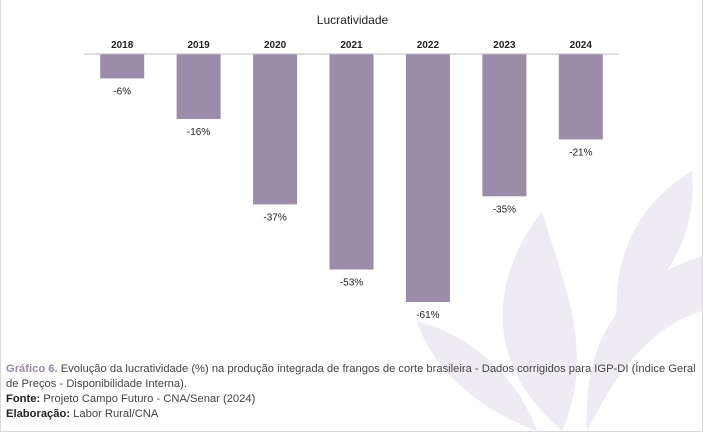 This screenshot has height=433, width=703. What do you see at coordinates (580, 152) in the screenshot?
I see `data-label-2024: -21%` at bounding box center [580, 152].